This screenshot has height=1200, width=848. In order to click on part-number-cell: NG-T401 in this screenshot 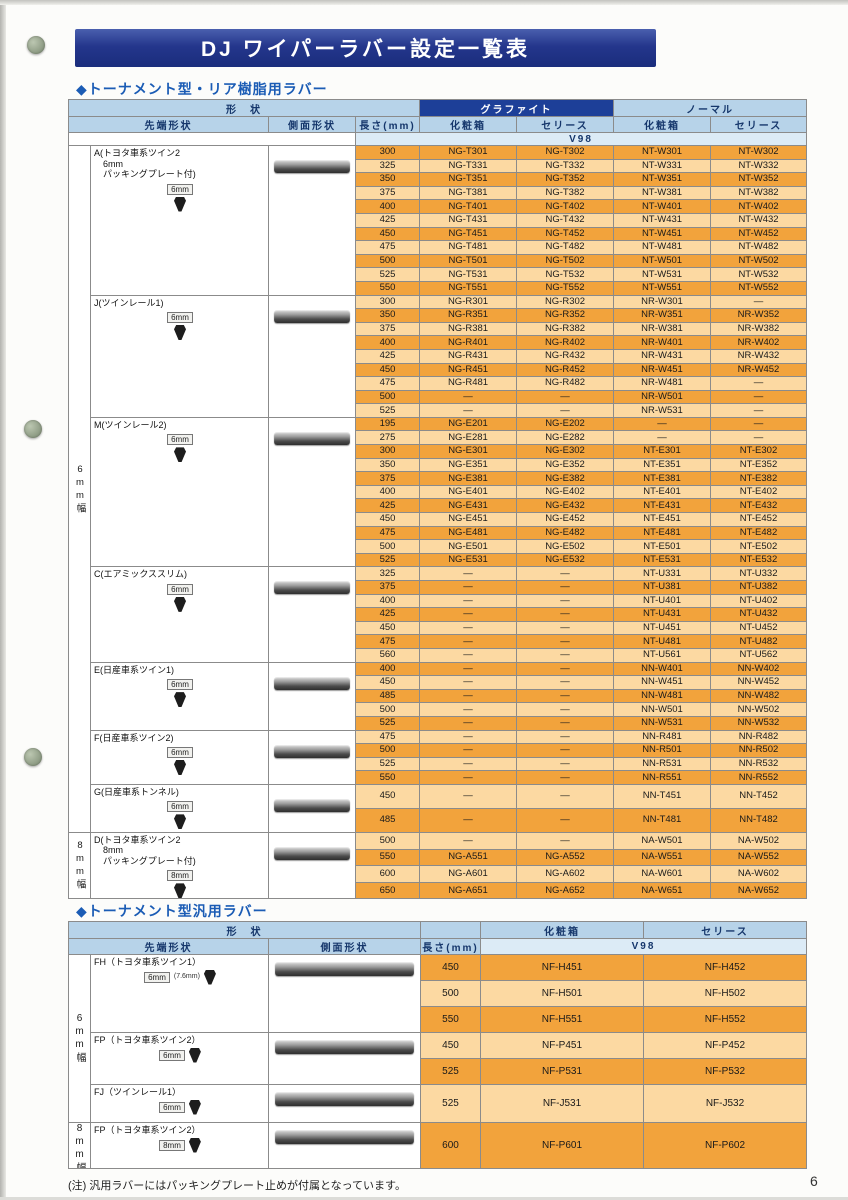, I will do `click(468, 206)`.